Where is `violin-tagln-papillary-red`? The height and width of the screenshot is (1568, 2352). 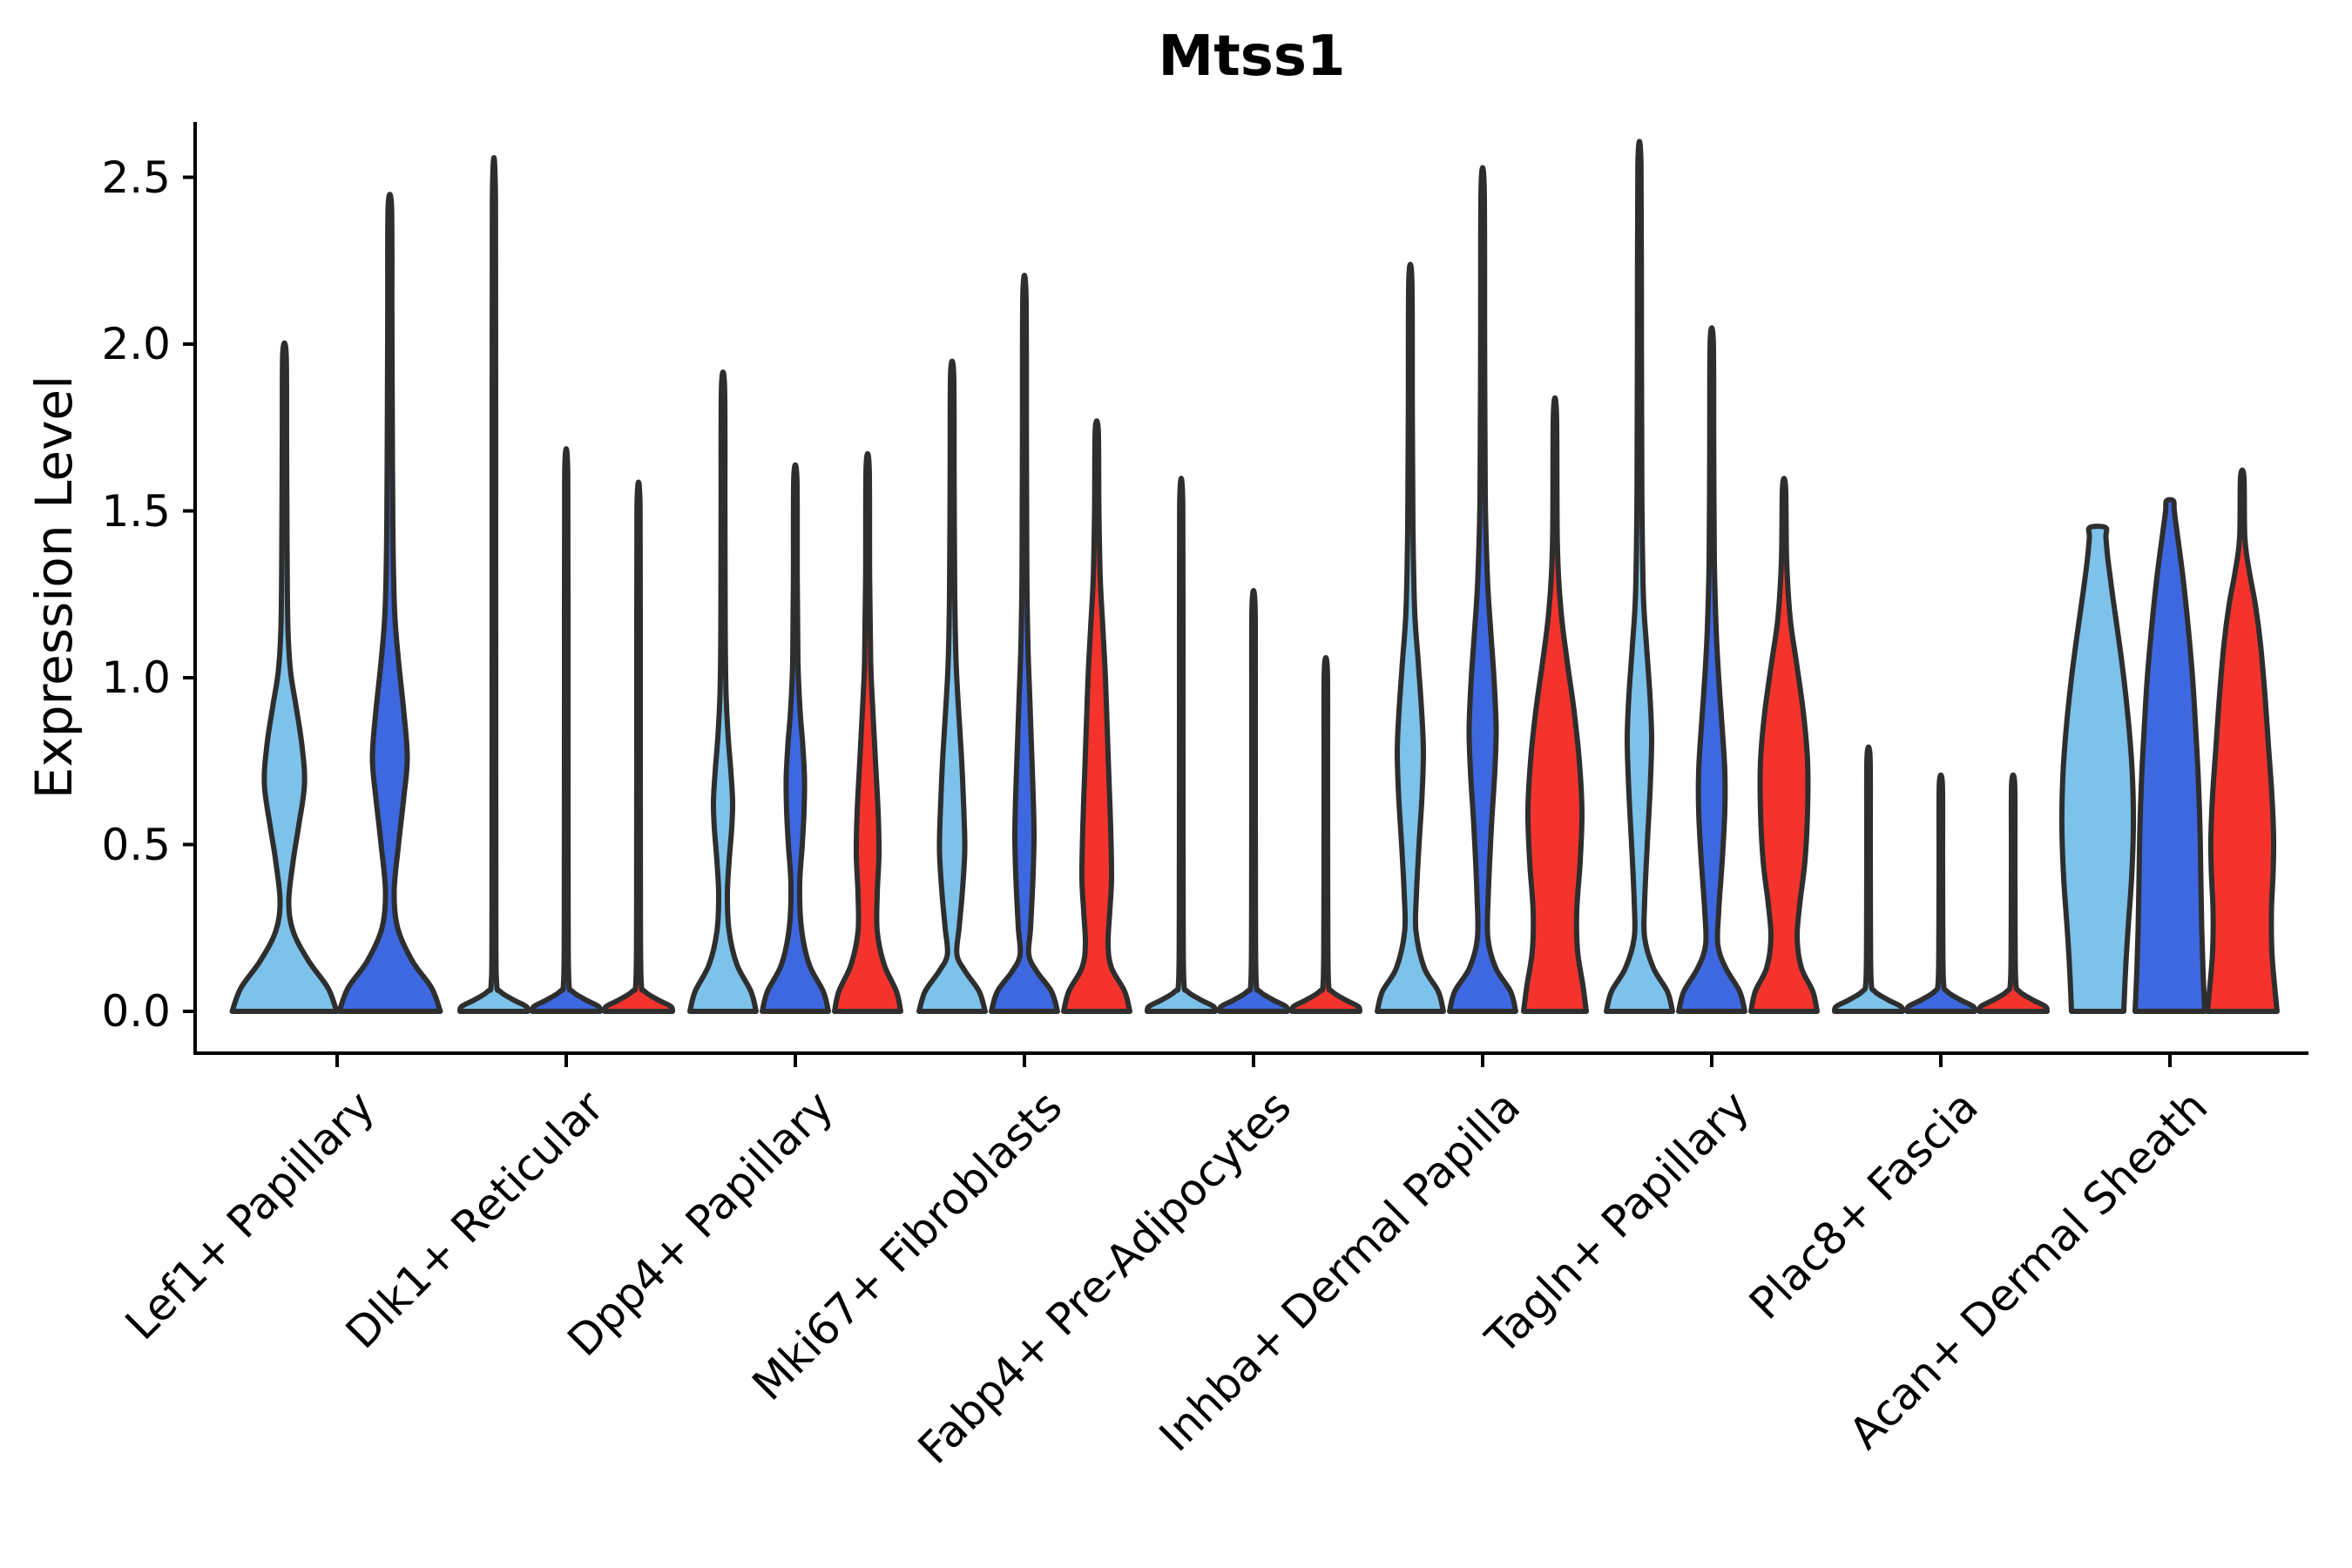
violin-tagln-papillary-red is located at coordinates (1784, 745).